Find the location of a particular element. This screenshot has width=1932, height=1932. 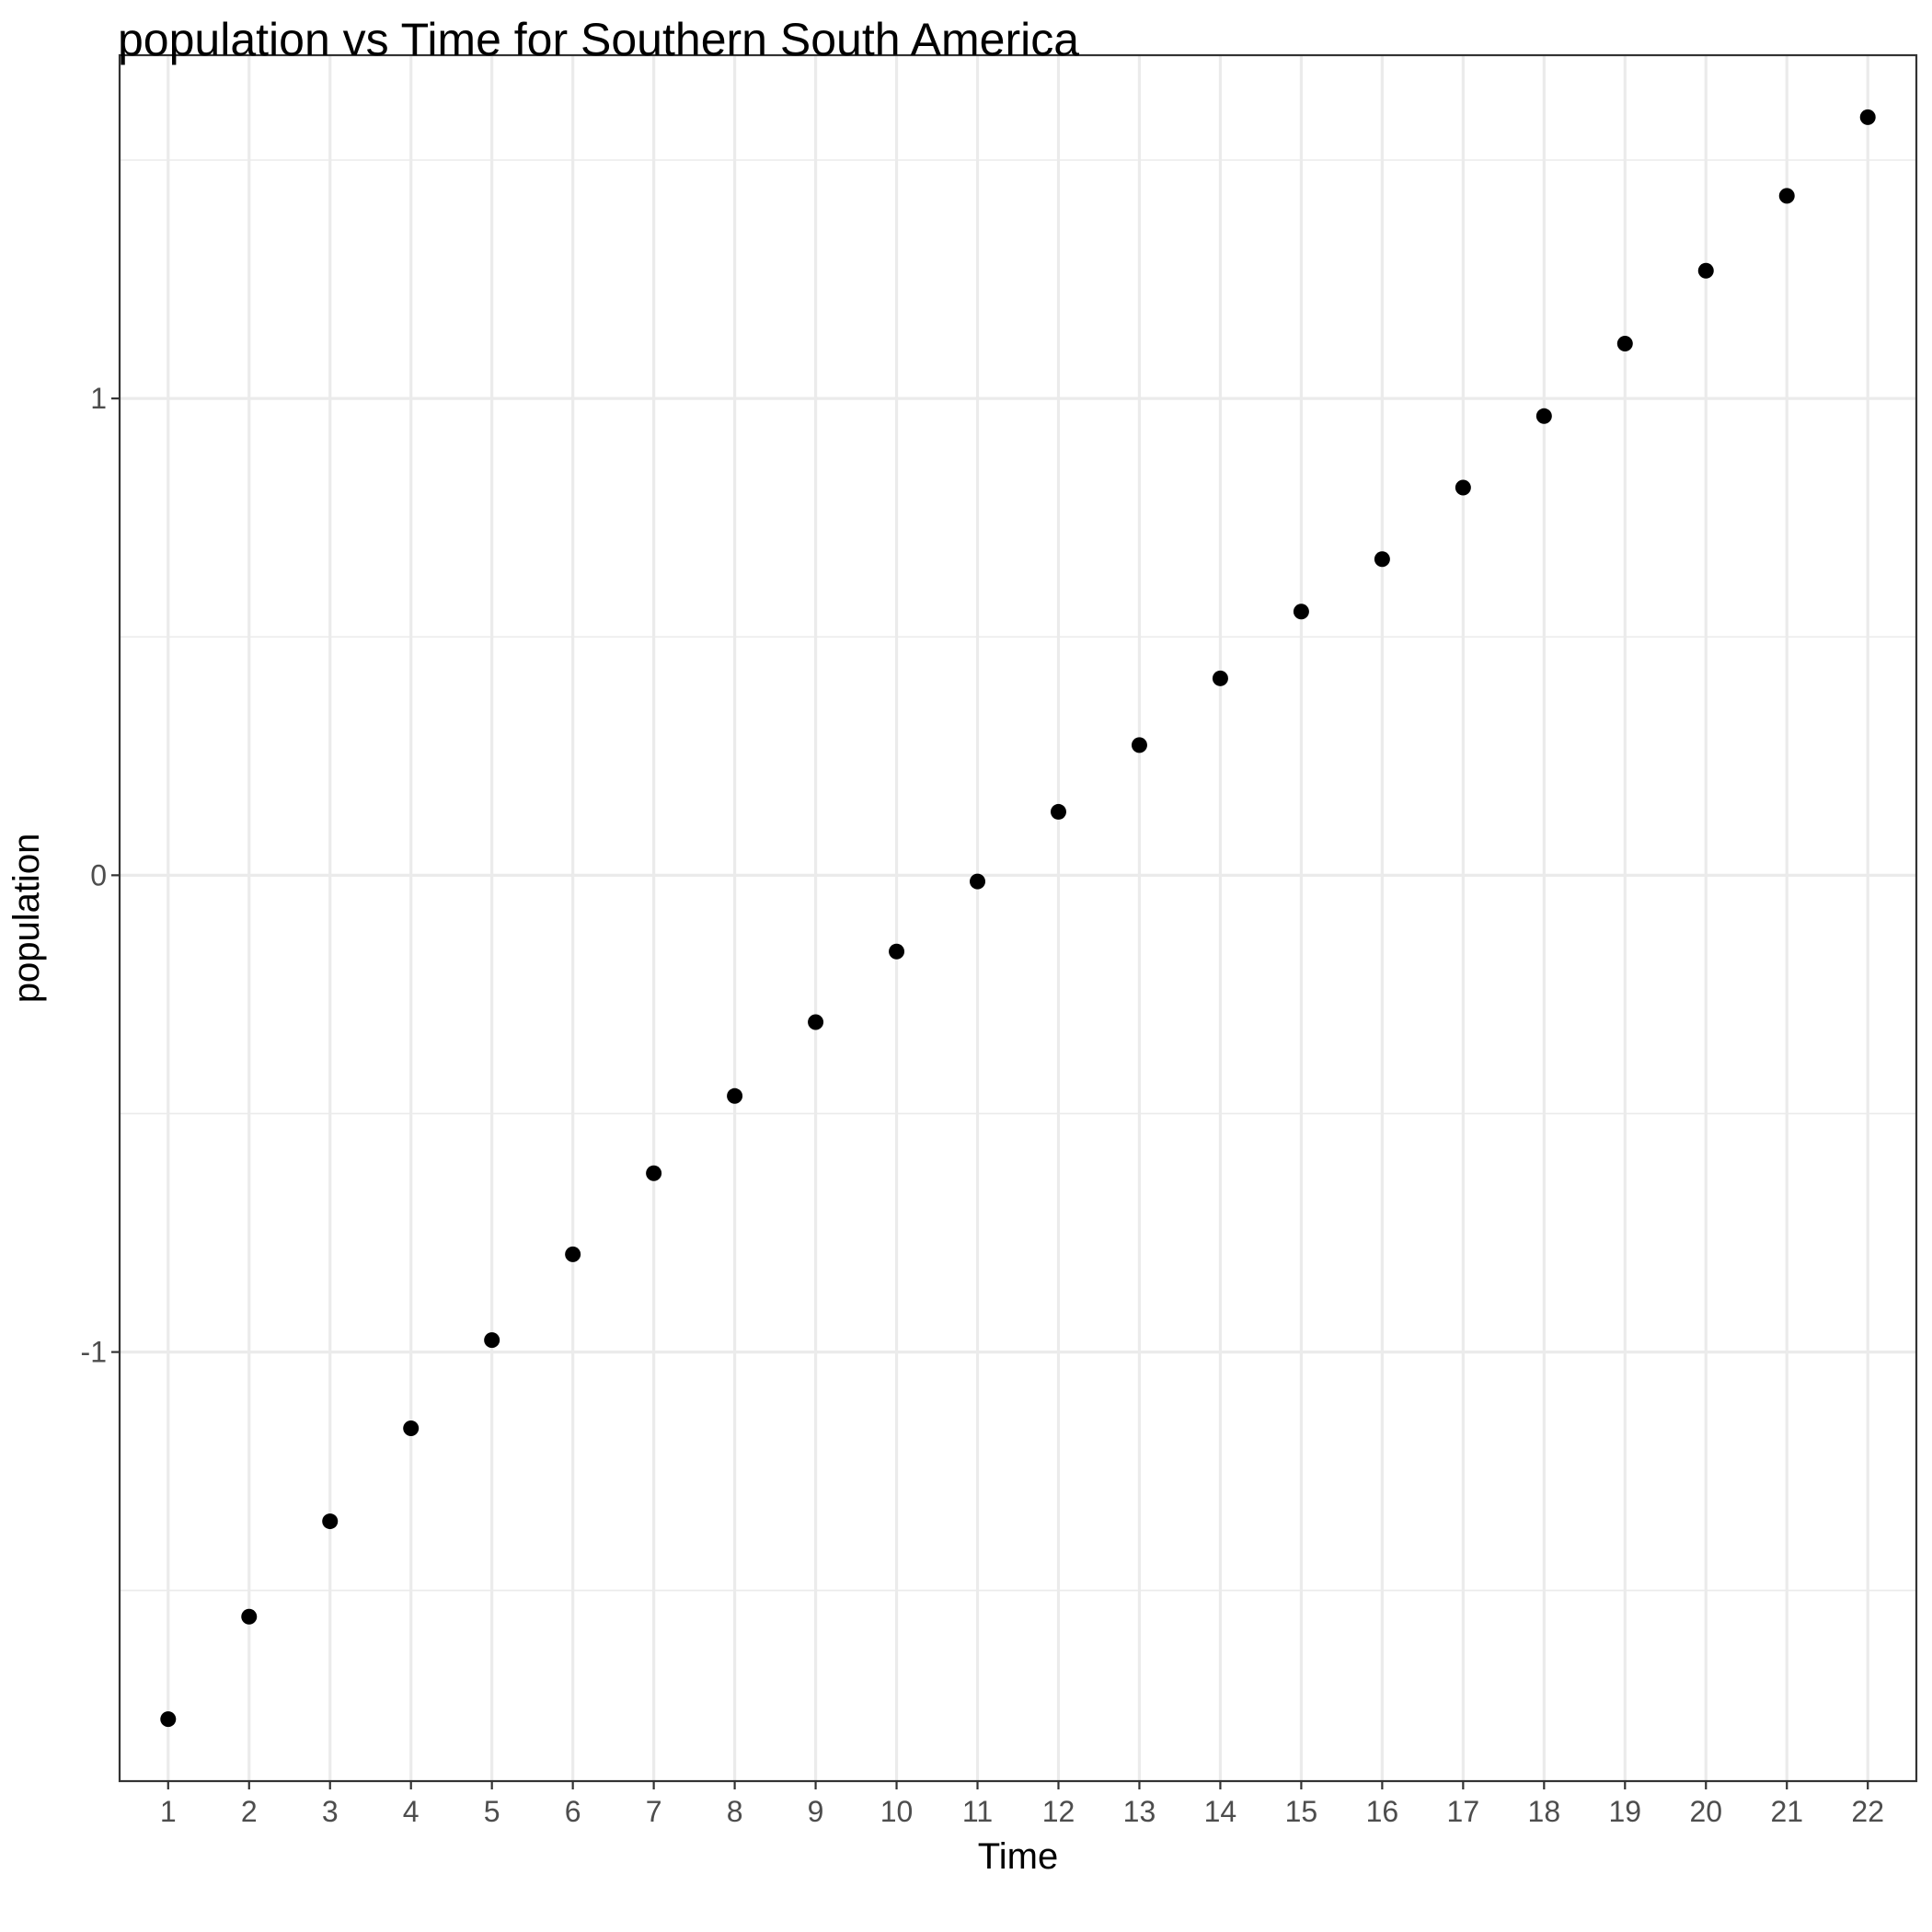

y-tick-label: 1 is located at coordinates (98, 398).